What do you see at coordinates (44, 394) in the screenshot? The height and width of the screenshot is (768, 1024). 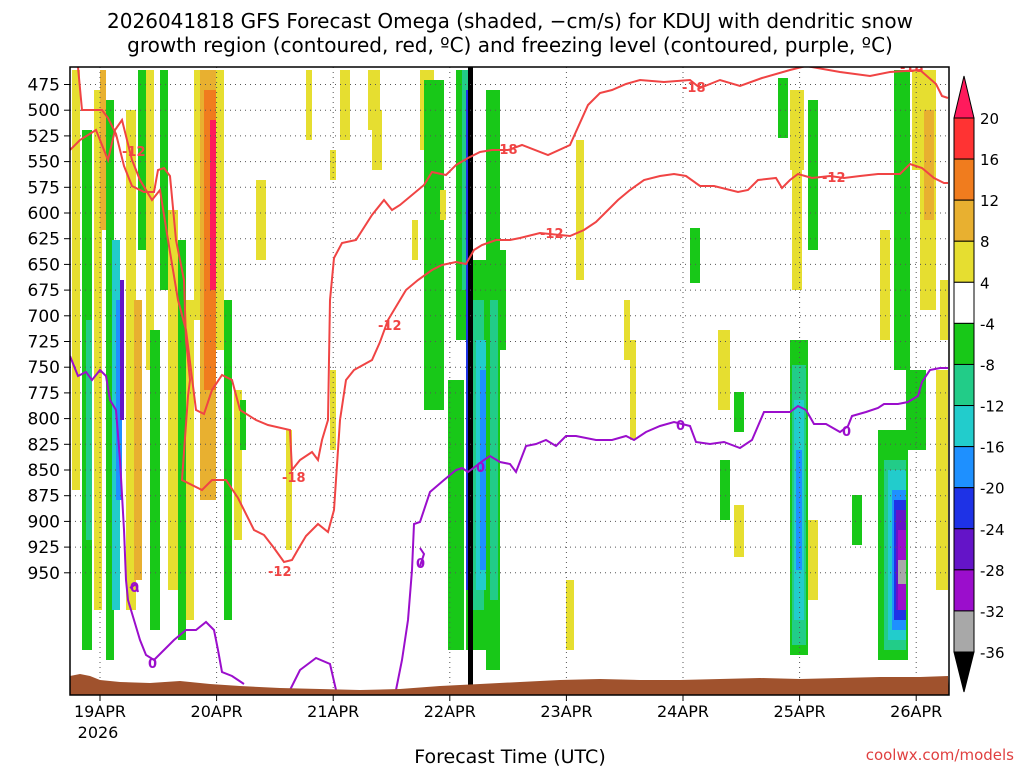 I see `y-tick-label: 775` at bounding box center [44, 394].